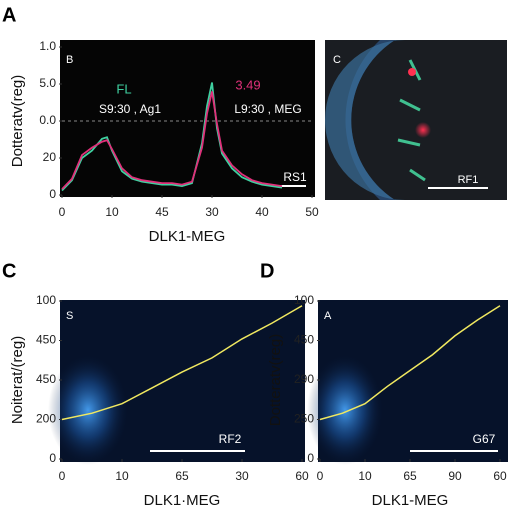  I want to click on x-axis-label: DLK1·MEG, so click(182, 500).